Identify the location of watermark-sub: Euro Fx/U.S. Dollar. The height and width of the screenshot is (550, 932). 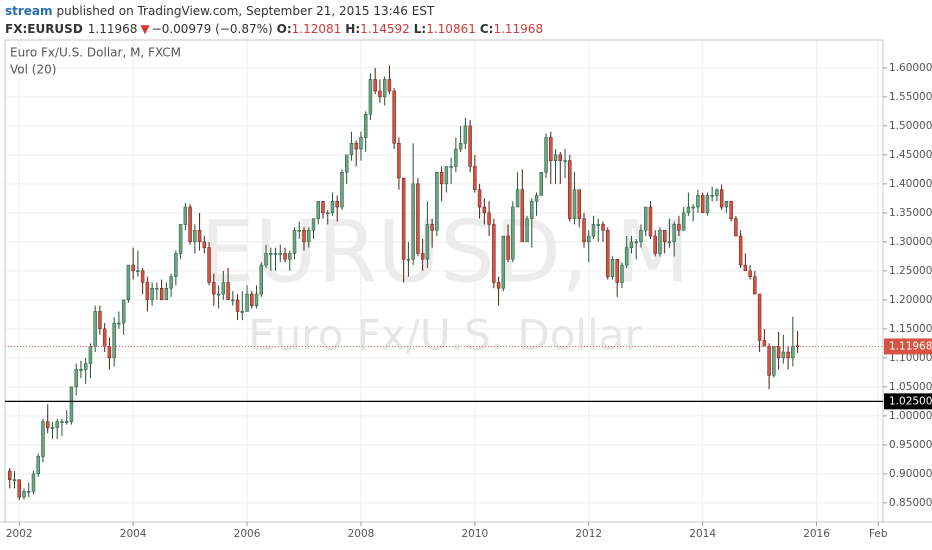
(445, 335).